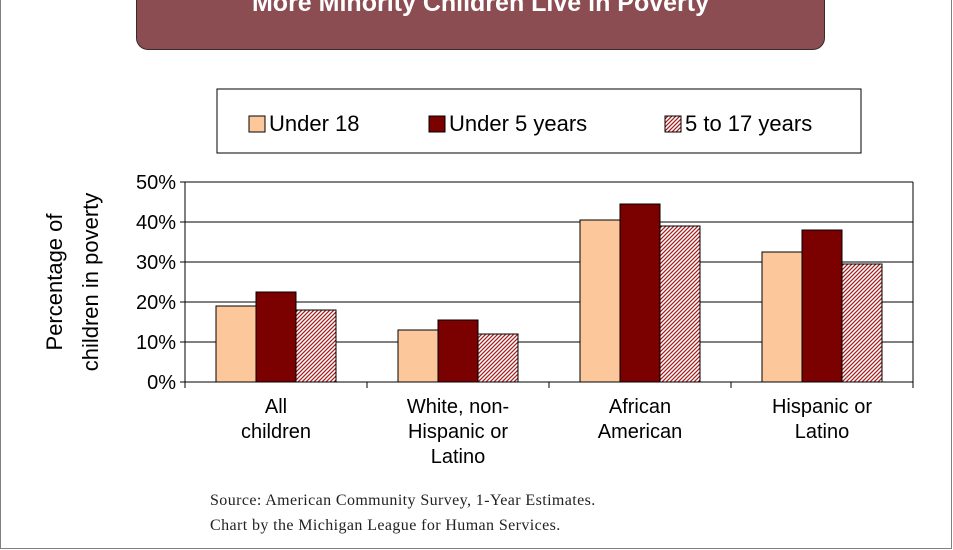  Describe the element at coordinates (54, 282) in the screenshot. I see `y-axis-label: Percentage of` at that location.